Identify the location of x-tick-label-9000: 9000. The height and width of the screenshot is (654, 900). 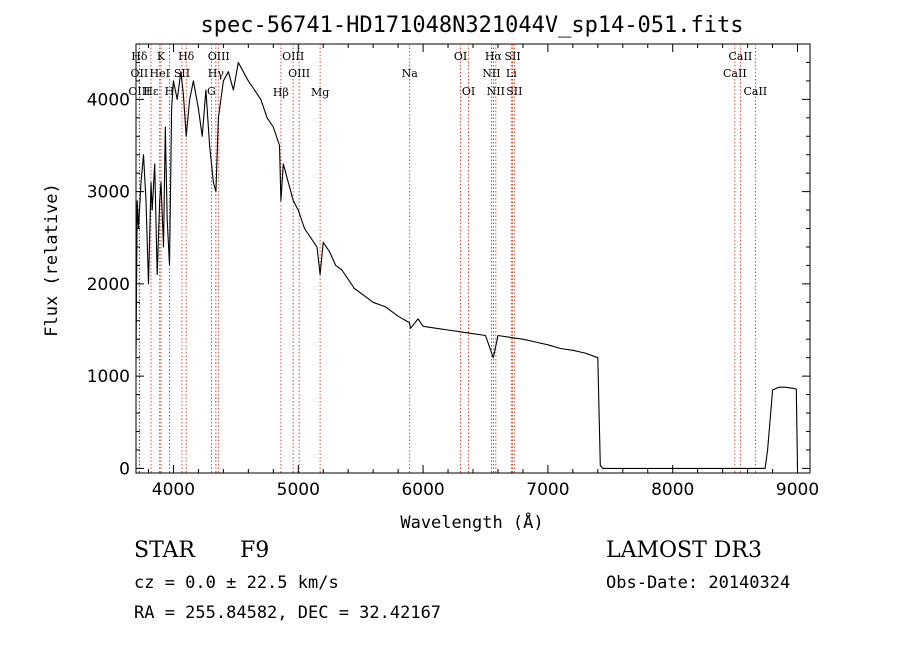
(797, 490).